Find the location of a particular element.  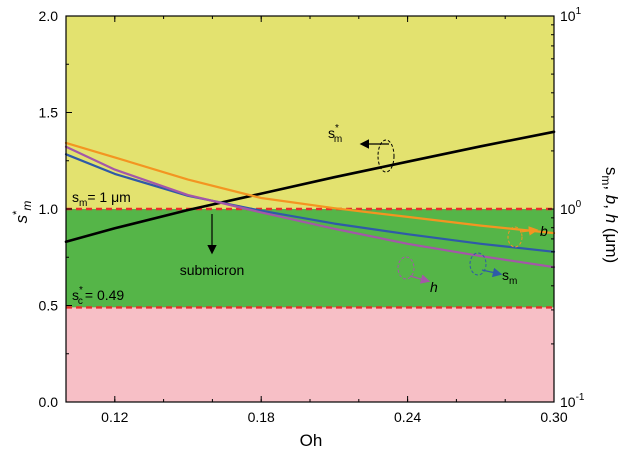

annot-sm-star-circle is located at coordinates (386, 156).